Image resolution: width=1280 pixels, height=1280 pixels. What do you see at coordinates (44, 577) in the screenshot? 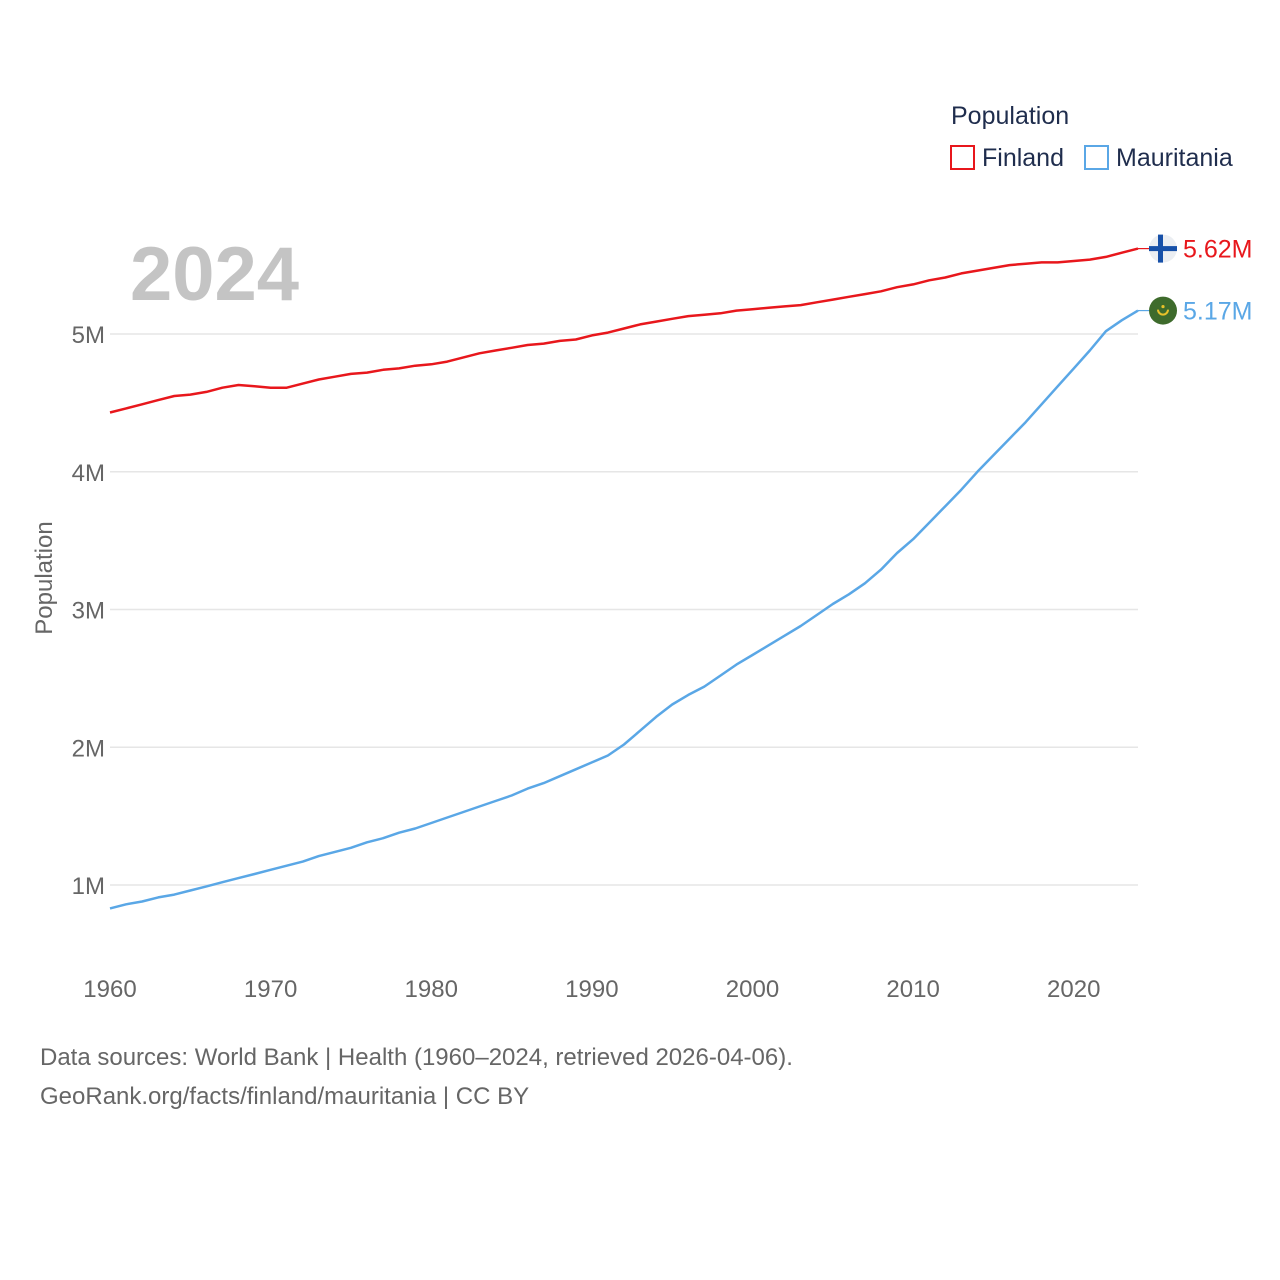
I see `y-axis-title: Population` at bounding box center [44, 577].